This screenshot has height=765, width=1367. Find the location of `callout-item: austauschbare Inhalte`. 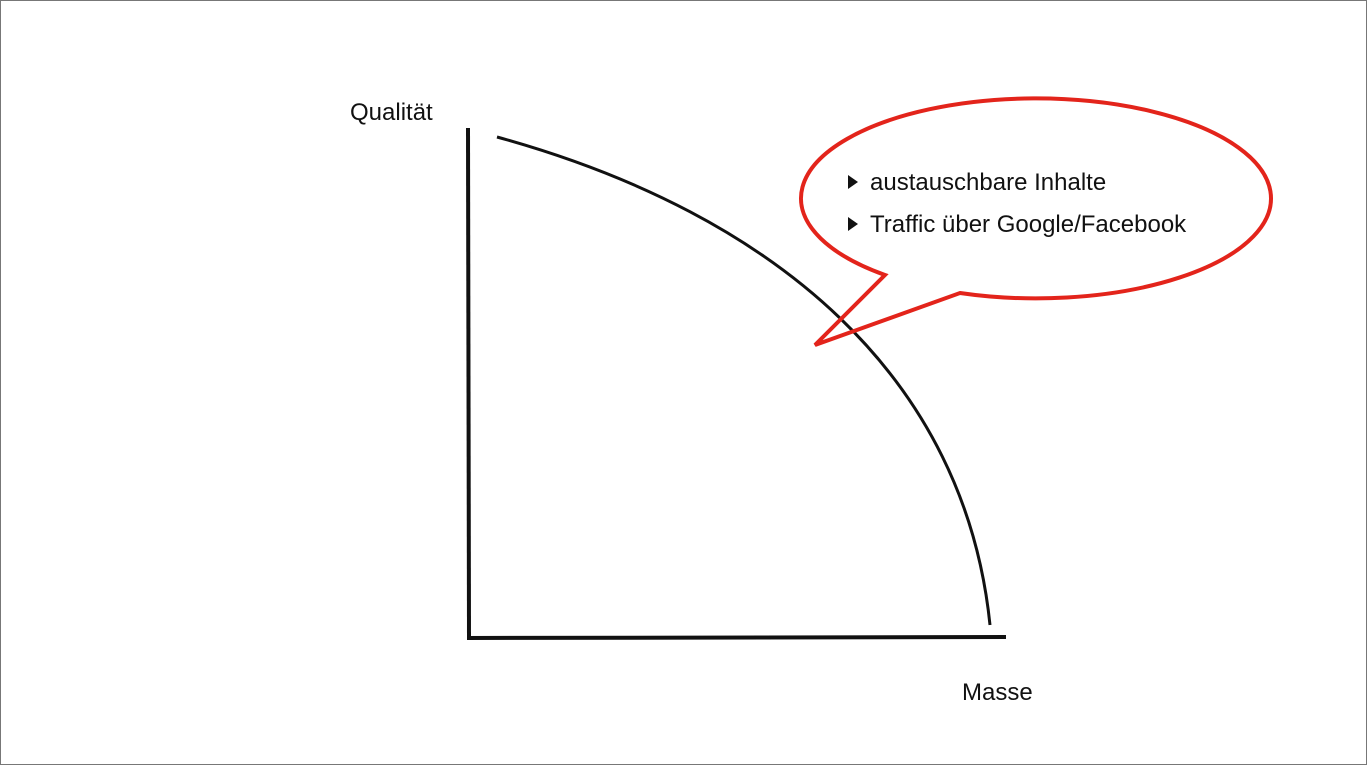

callout-item: austauschbare Inhalte is located at coordinates (988, 182).